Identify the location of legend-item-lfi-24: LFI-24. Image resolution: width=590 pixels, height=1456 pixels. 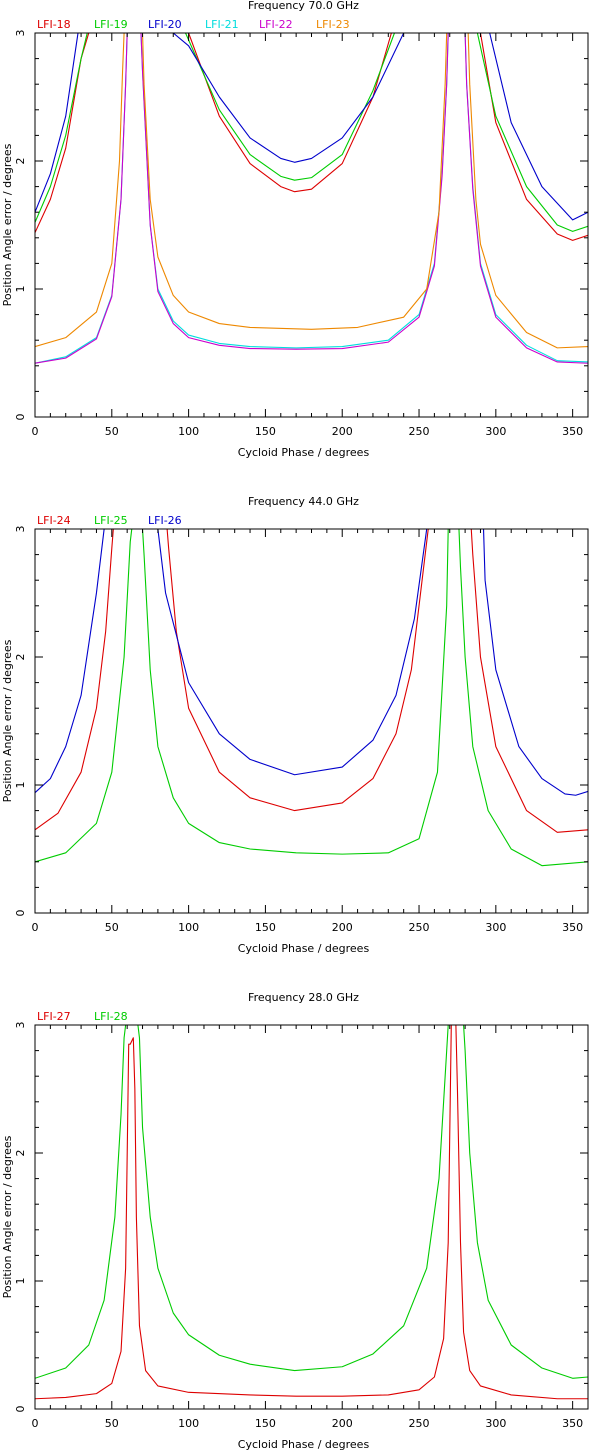
(54, 520).